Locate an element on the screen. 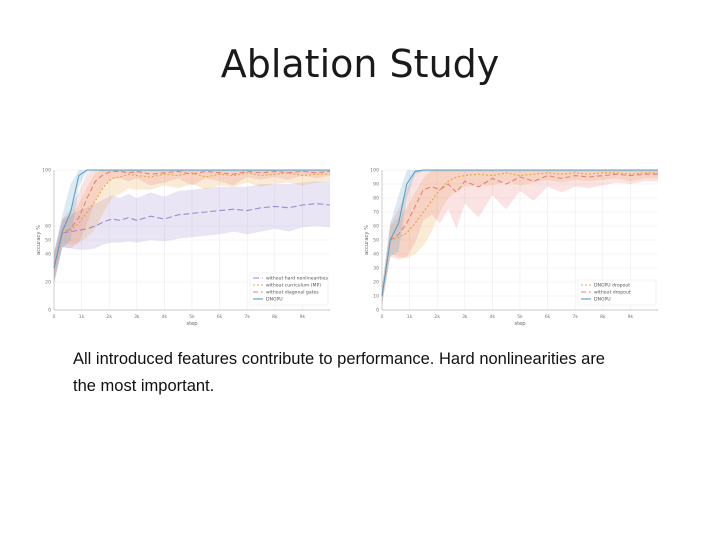 This screenshot has width=720, height=540. chart-right-xtick-label-7: 7k is located at coordinates (575, 317).